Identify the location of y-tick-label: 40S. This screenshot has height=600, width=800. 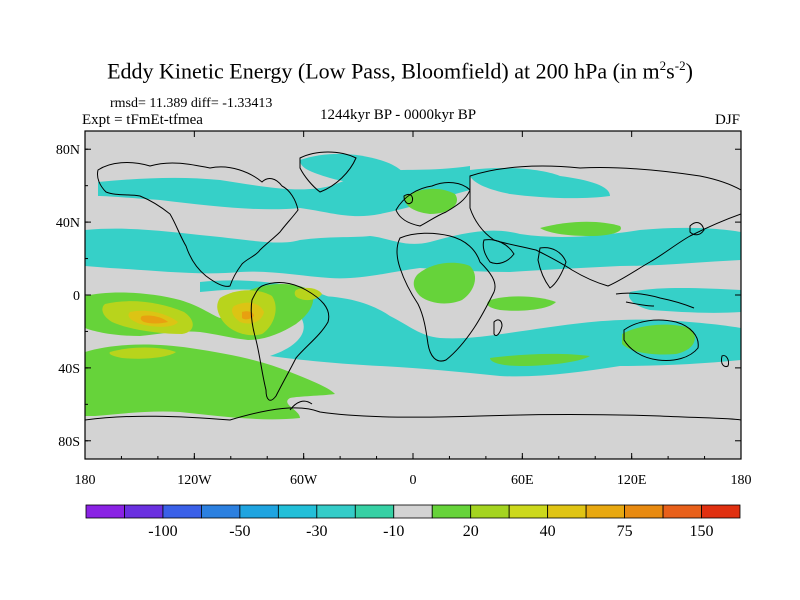
(69, 369).